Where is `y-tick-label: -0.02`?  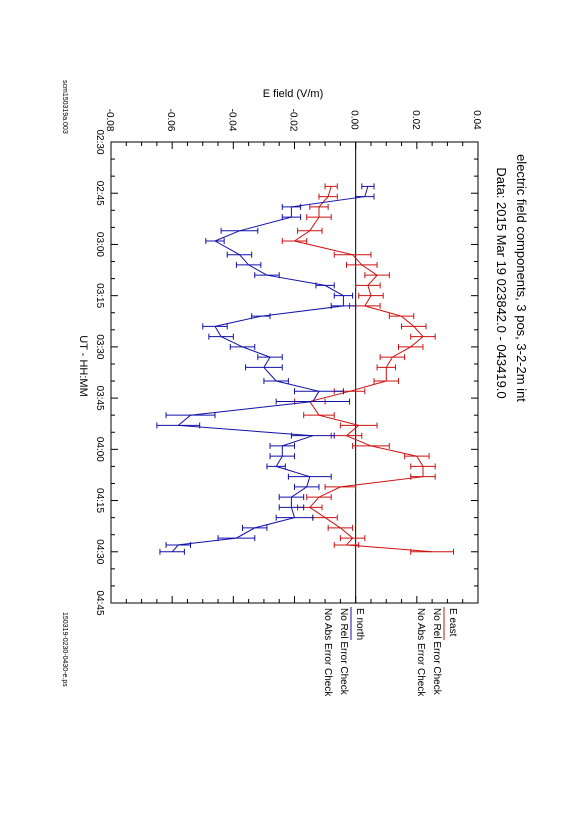
y-tick-label: -0.02 is located at coordinates (293, 120).